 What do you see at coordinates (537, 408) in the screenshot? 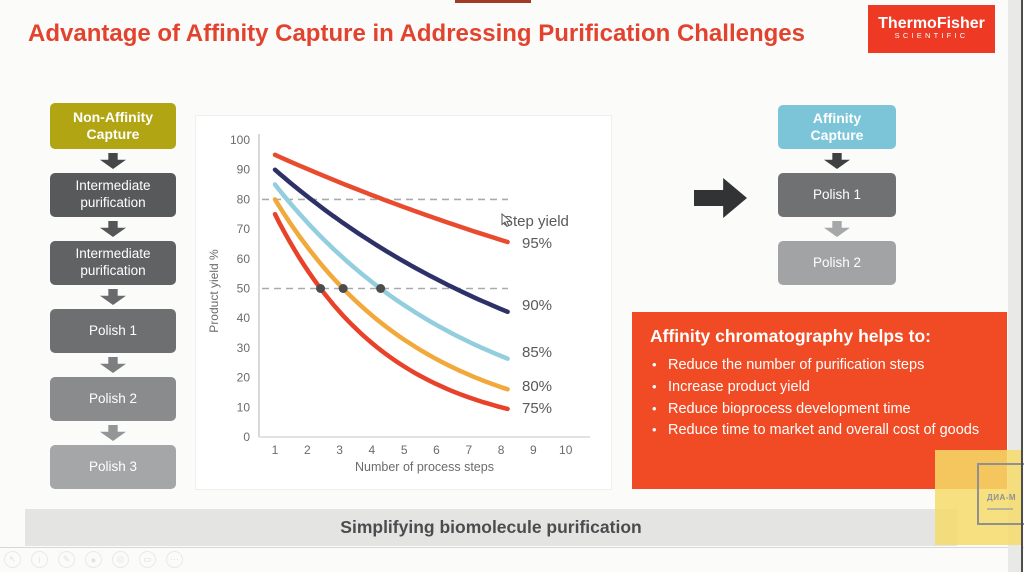
I see `series-label-75: 75%` at bounding box center [537, 408].